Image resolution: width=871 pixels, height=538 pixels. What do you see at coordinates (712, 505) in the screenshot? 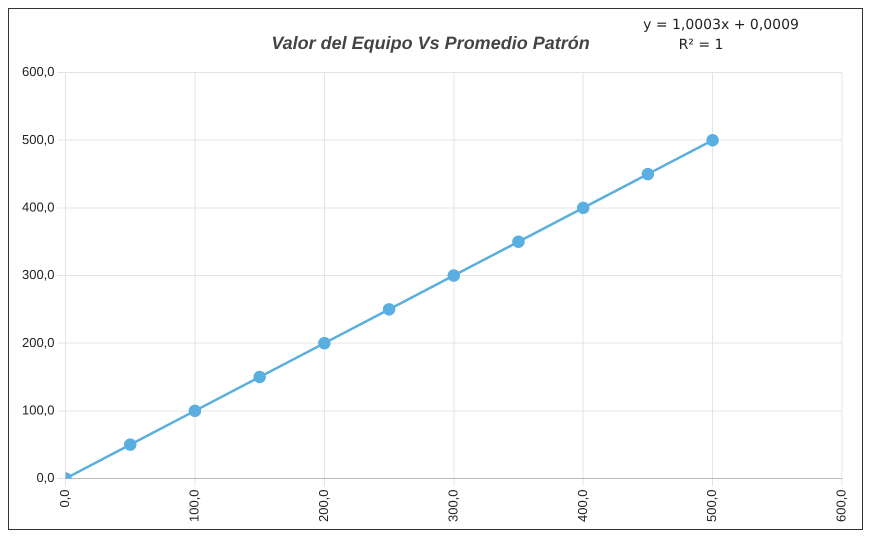
I see `x-tick-label: 500,0` at bounding box center [712, 505].